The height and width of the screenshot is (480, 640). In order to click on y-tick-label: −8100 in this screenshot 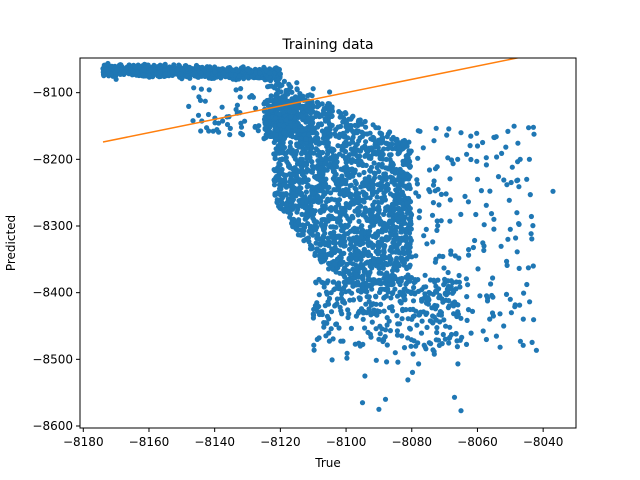, I will do `click(52, 93)`.